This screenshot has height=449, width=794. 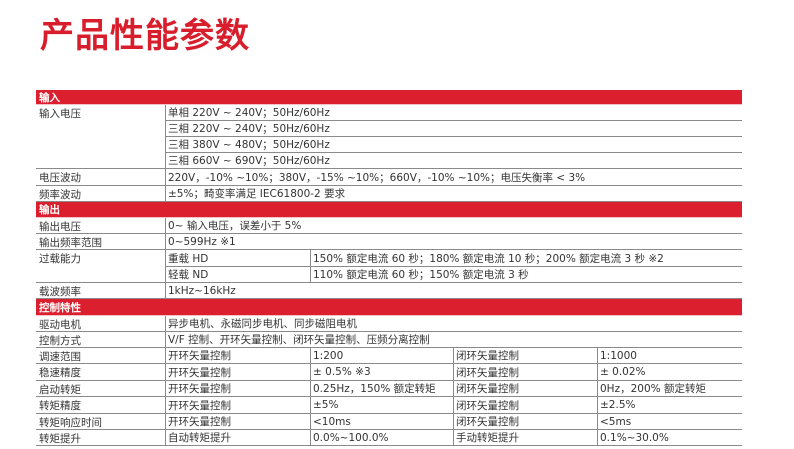 What do you see at coordinates (453, 113) in the screenshot?
I see `table-cell: 单相 220V ~ 240V；50Hz/60Hz` at bounding box center [453, 113].